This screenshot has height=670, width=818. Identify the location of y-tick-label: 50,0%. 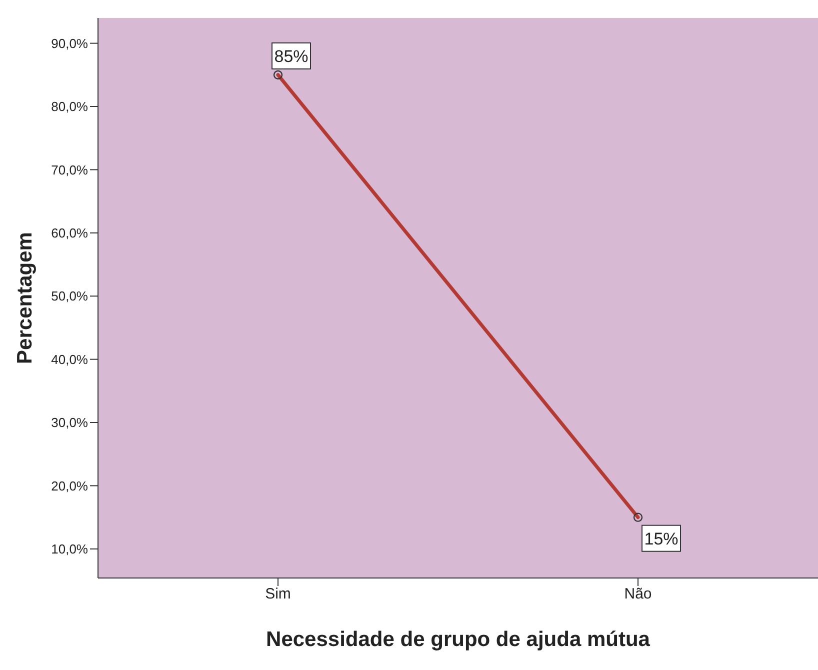
(69, 296).